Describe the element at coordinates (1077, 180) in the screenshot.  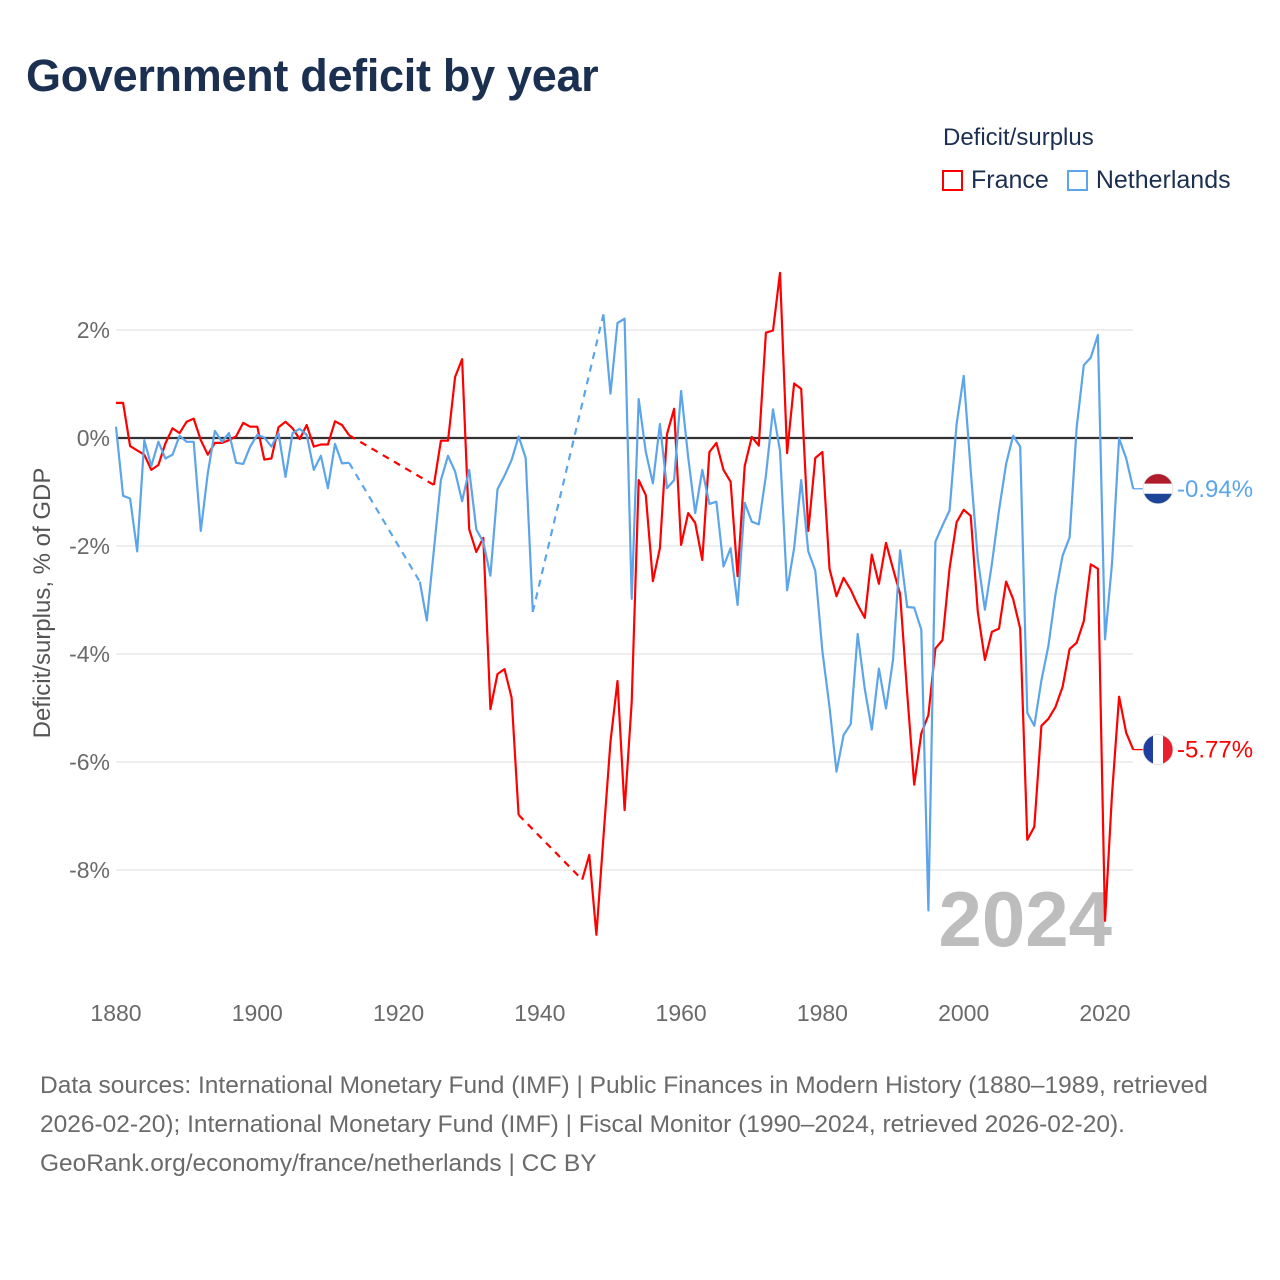
I see `legend-swatch-netherlands` at that location.